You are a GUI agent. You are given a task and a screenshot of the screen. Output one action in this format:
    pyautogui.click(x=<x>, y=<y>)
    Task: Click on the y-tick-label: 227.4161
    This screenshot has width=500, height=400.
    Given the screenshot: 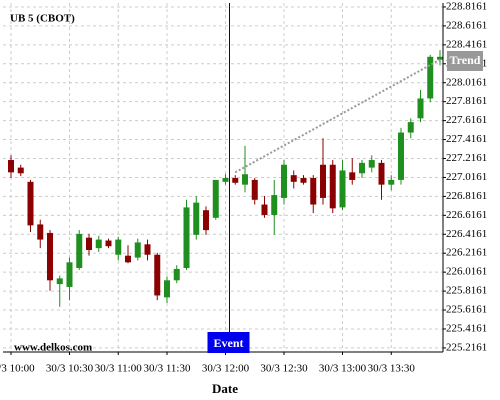 What is the action you would take?
    pyautogui.click(x=466, y=139)
    